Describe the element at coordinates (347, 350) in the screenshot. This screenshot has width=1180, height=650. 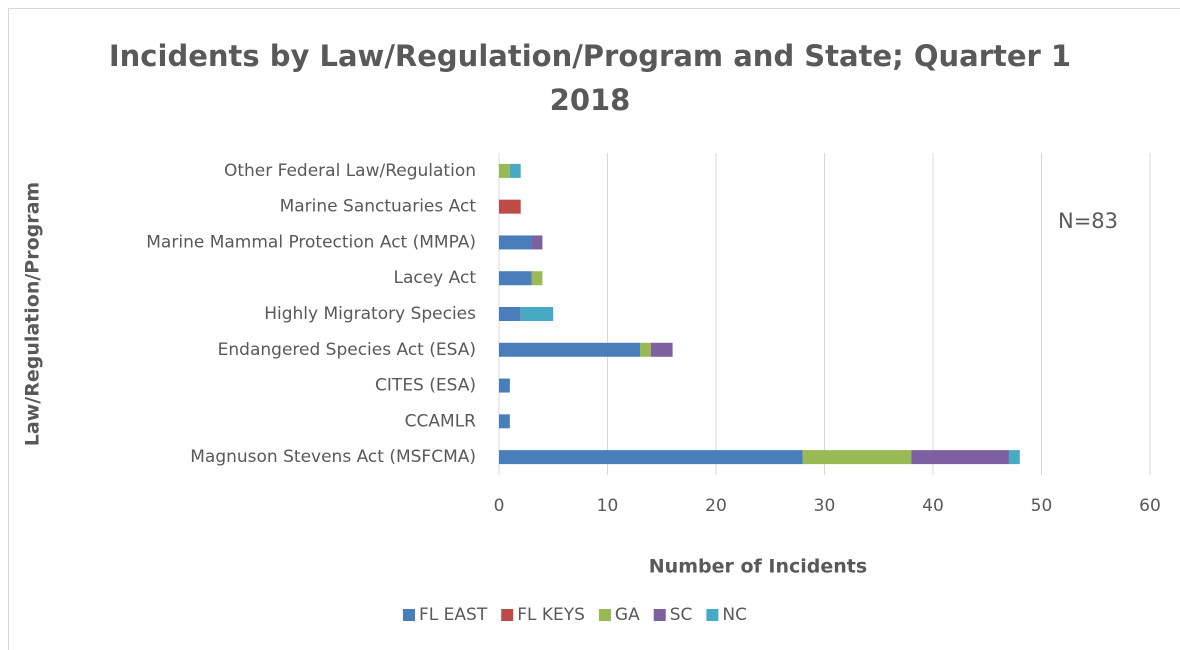
I see `y-tick-label: Endangered Species Act (ESA)` at that location.